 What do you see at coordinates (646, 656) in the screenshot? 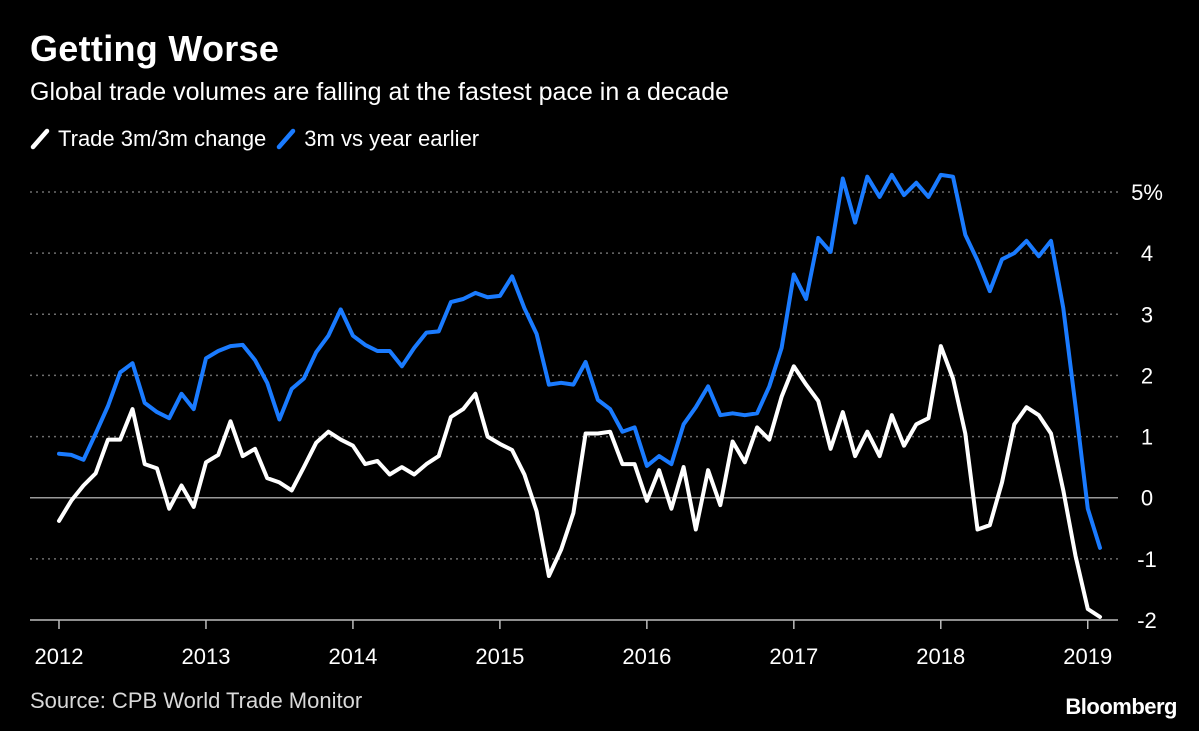
I see `x-tick-label: 2016` at bounding box center [646, 656].